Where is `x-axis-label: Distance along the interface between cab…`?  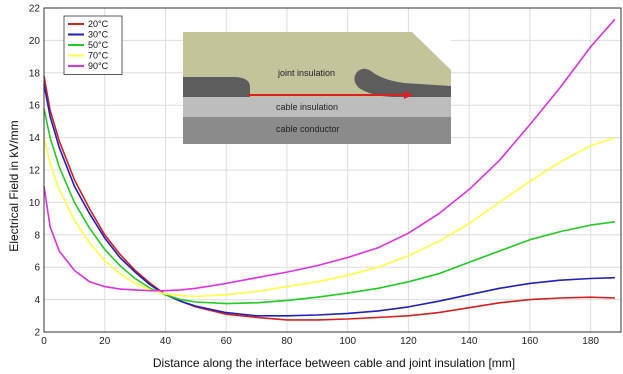
x-axis-label: Distance along the interface between cab… is located at coordinates (334, 363).